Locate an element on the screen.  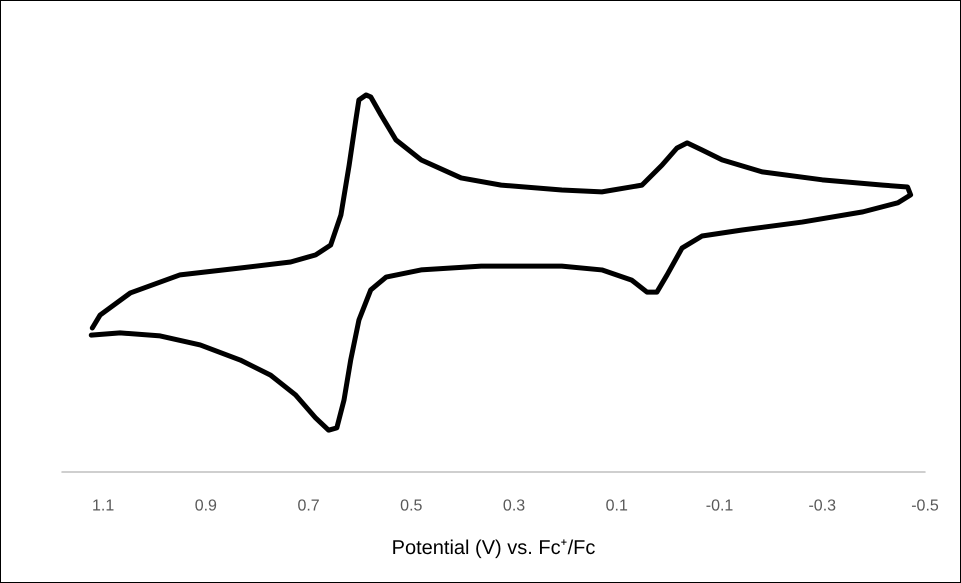
x-axis-title: Potential (V) vs. Fc⁺/Fc is located at coordinates (494, 548).